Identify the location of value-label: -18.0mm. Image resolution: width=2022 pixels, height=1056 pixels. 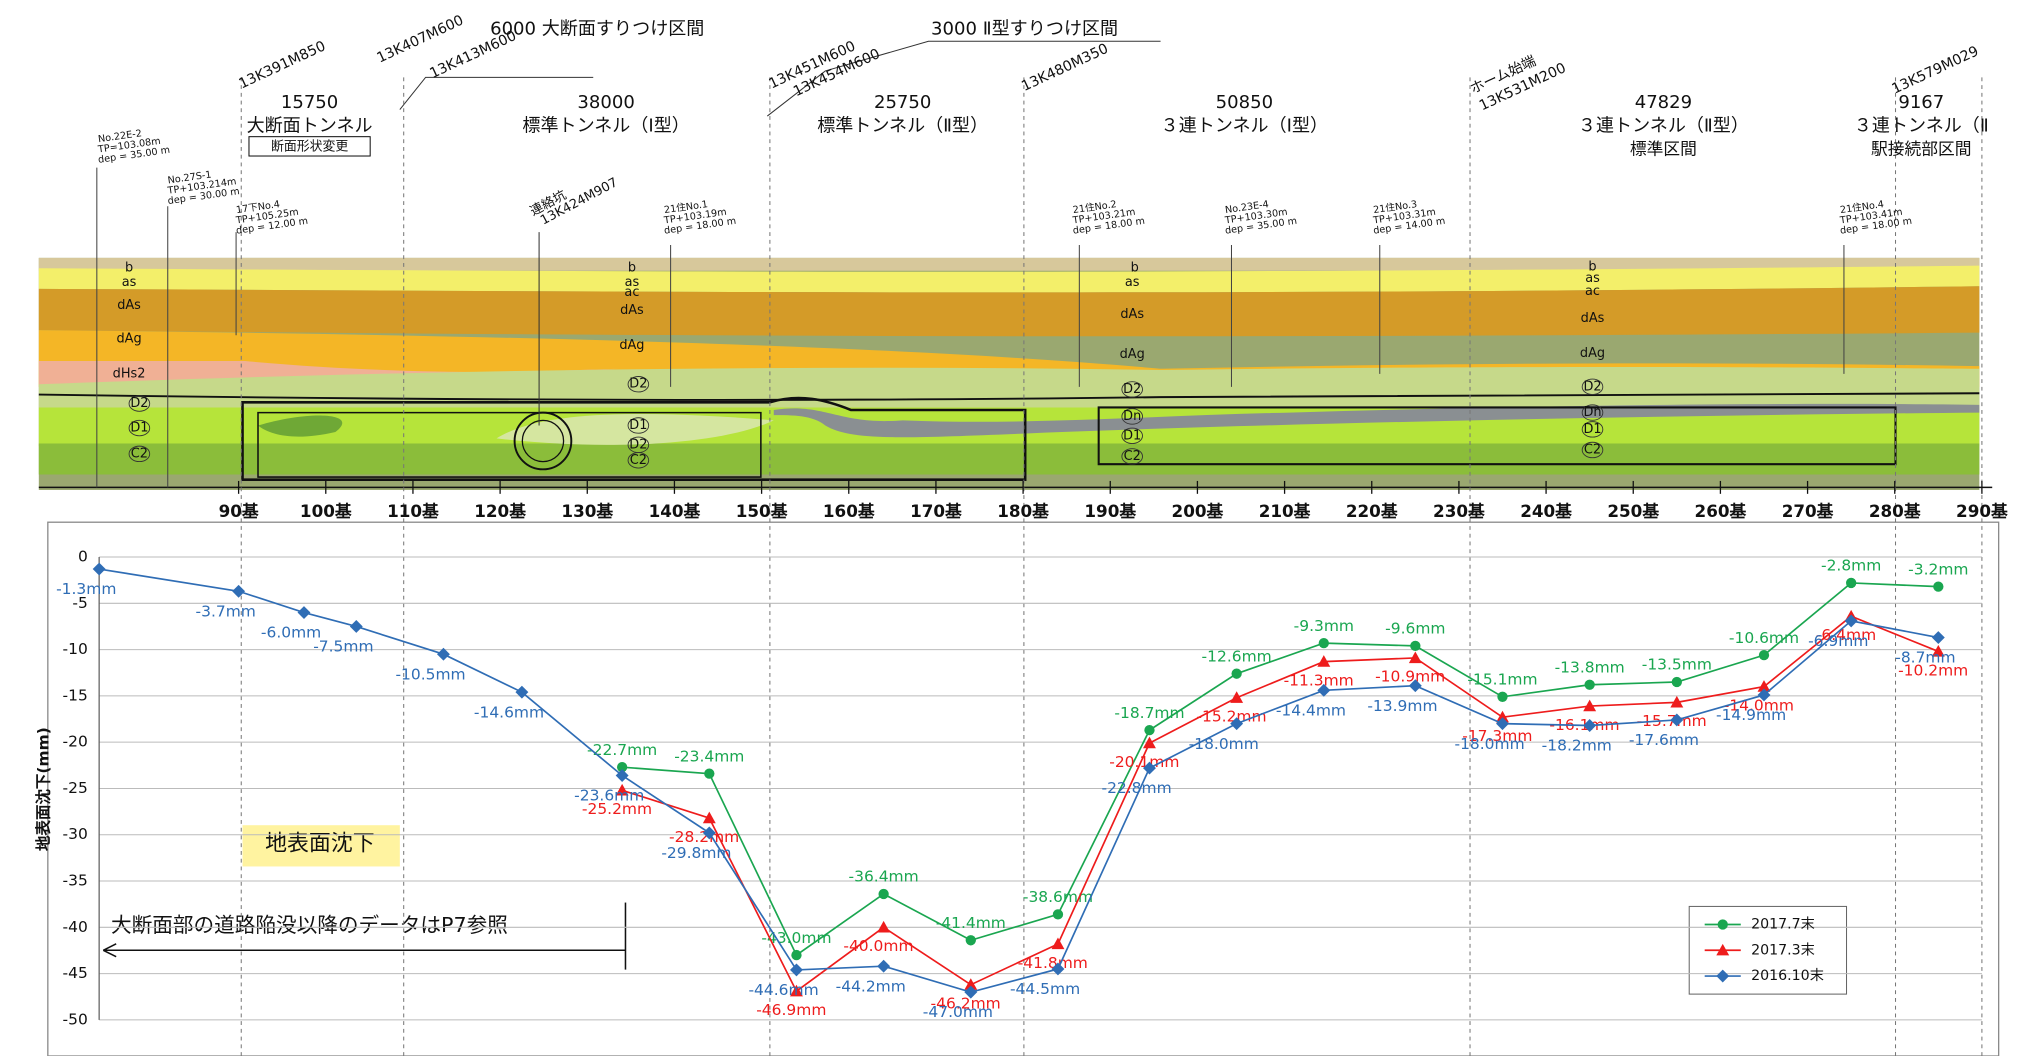
(1490, 744).